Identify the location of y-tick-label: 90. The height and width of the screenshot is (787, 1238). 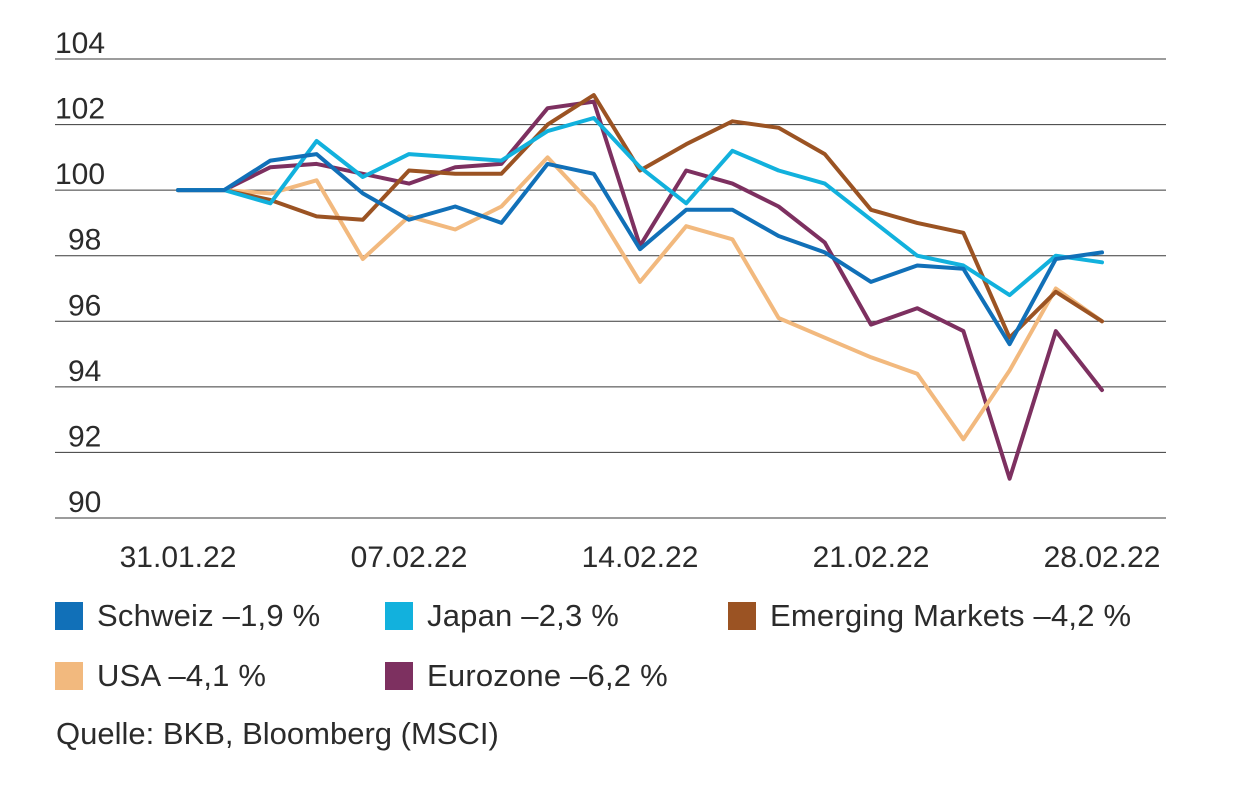
(84, 502).